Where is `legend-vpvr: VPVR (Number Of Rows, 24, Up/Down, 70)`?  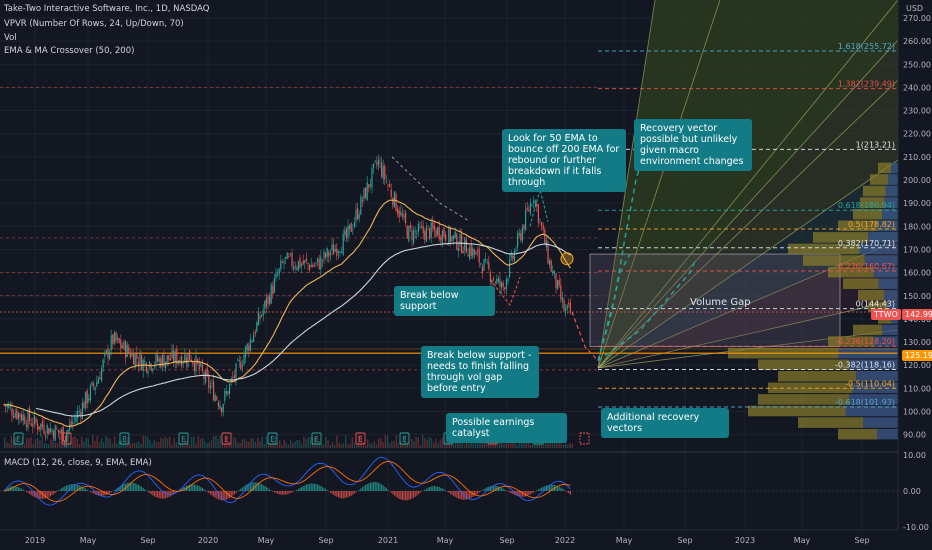 legend-vpvr: VPVR (Number Of Rows, 24, Up/Down, 70) is located at coordinates (94, 24).